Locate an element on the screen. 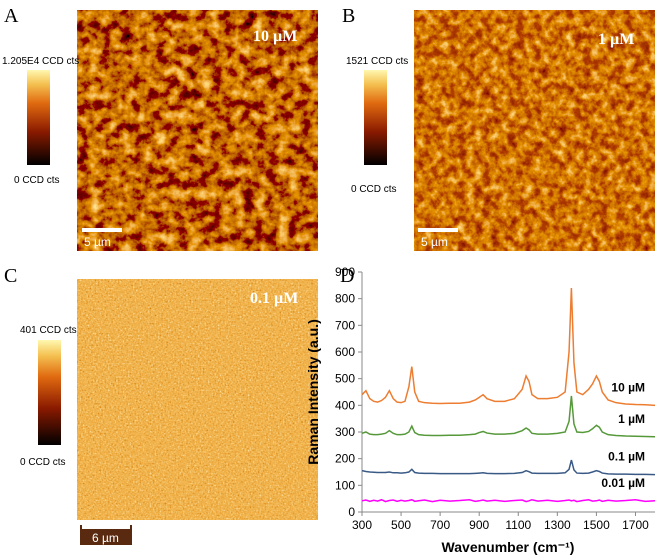 The height and width of the screenshot is (559, 661). x-tick-label: 300 is located at coordinates (362, 525).